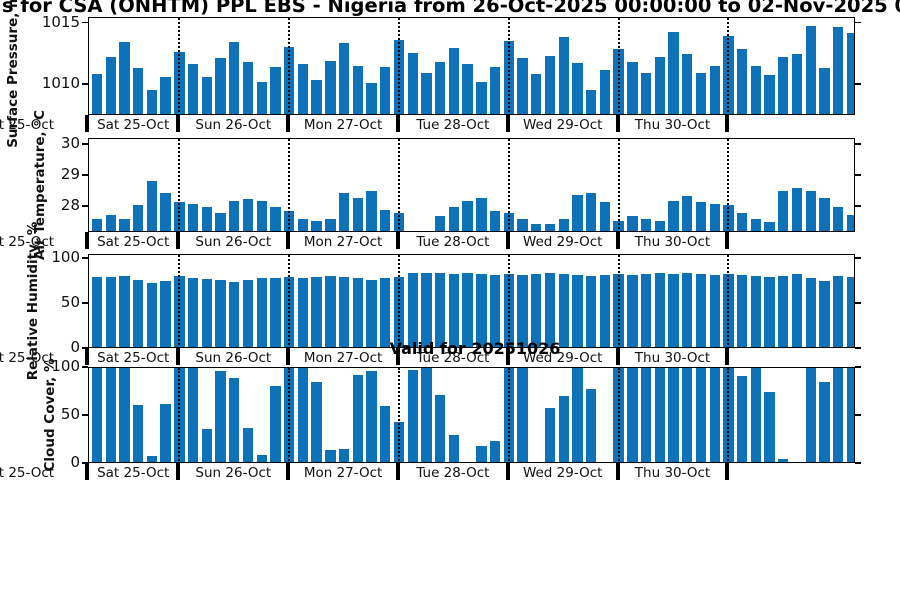 This screenshot has height=600, width=900. I want to click on x-day-label-clipped: Sat 25-Oct, so click(27, 242).